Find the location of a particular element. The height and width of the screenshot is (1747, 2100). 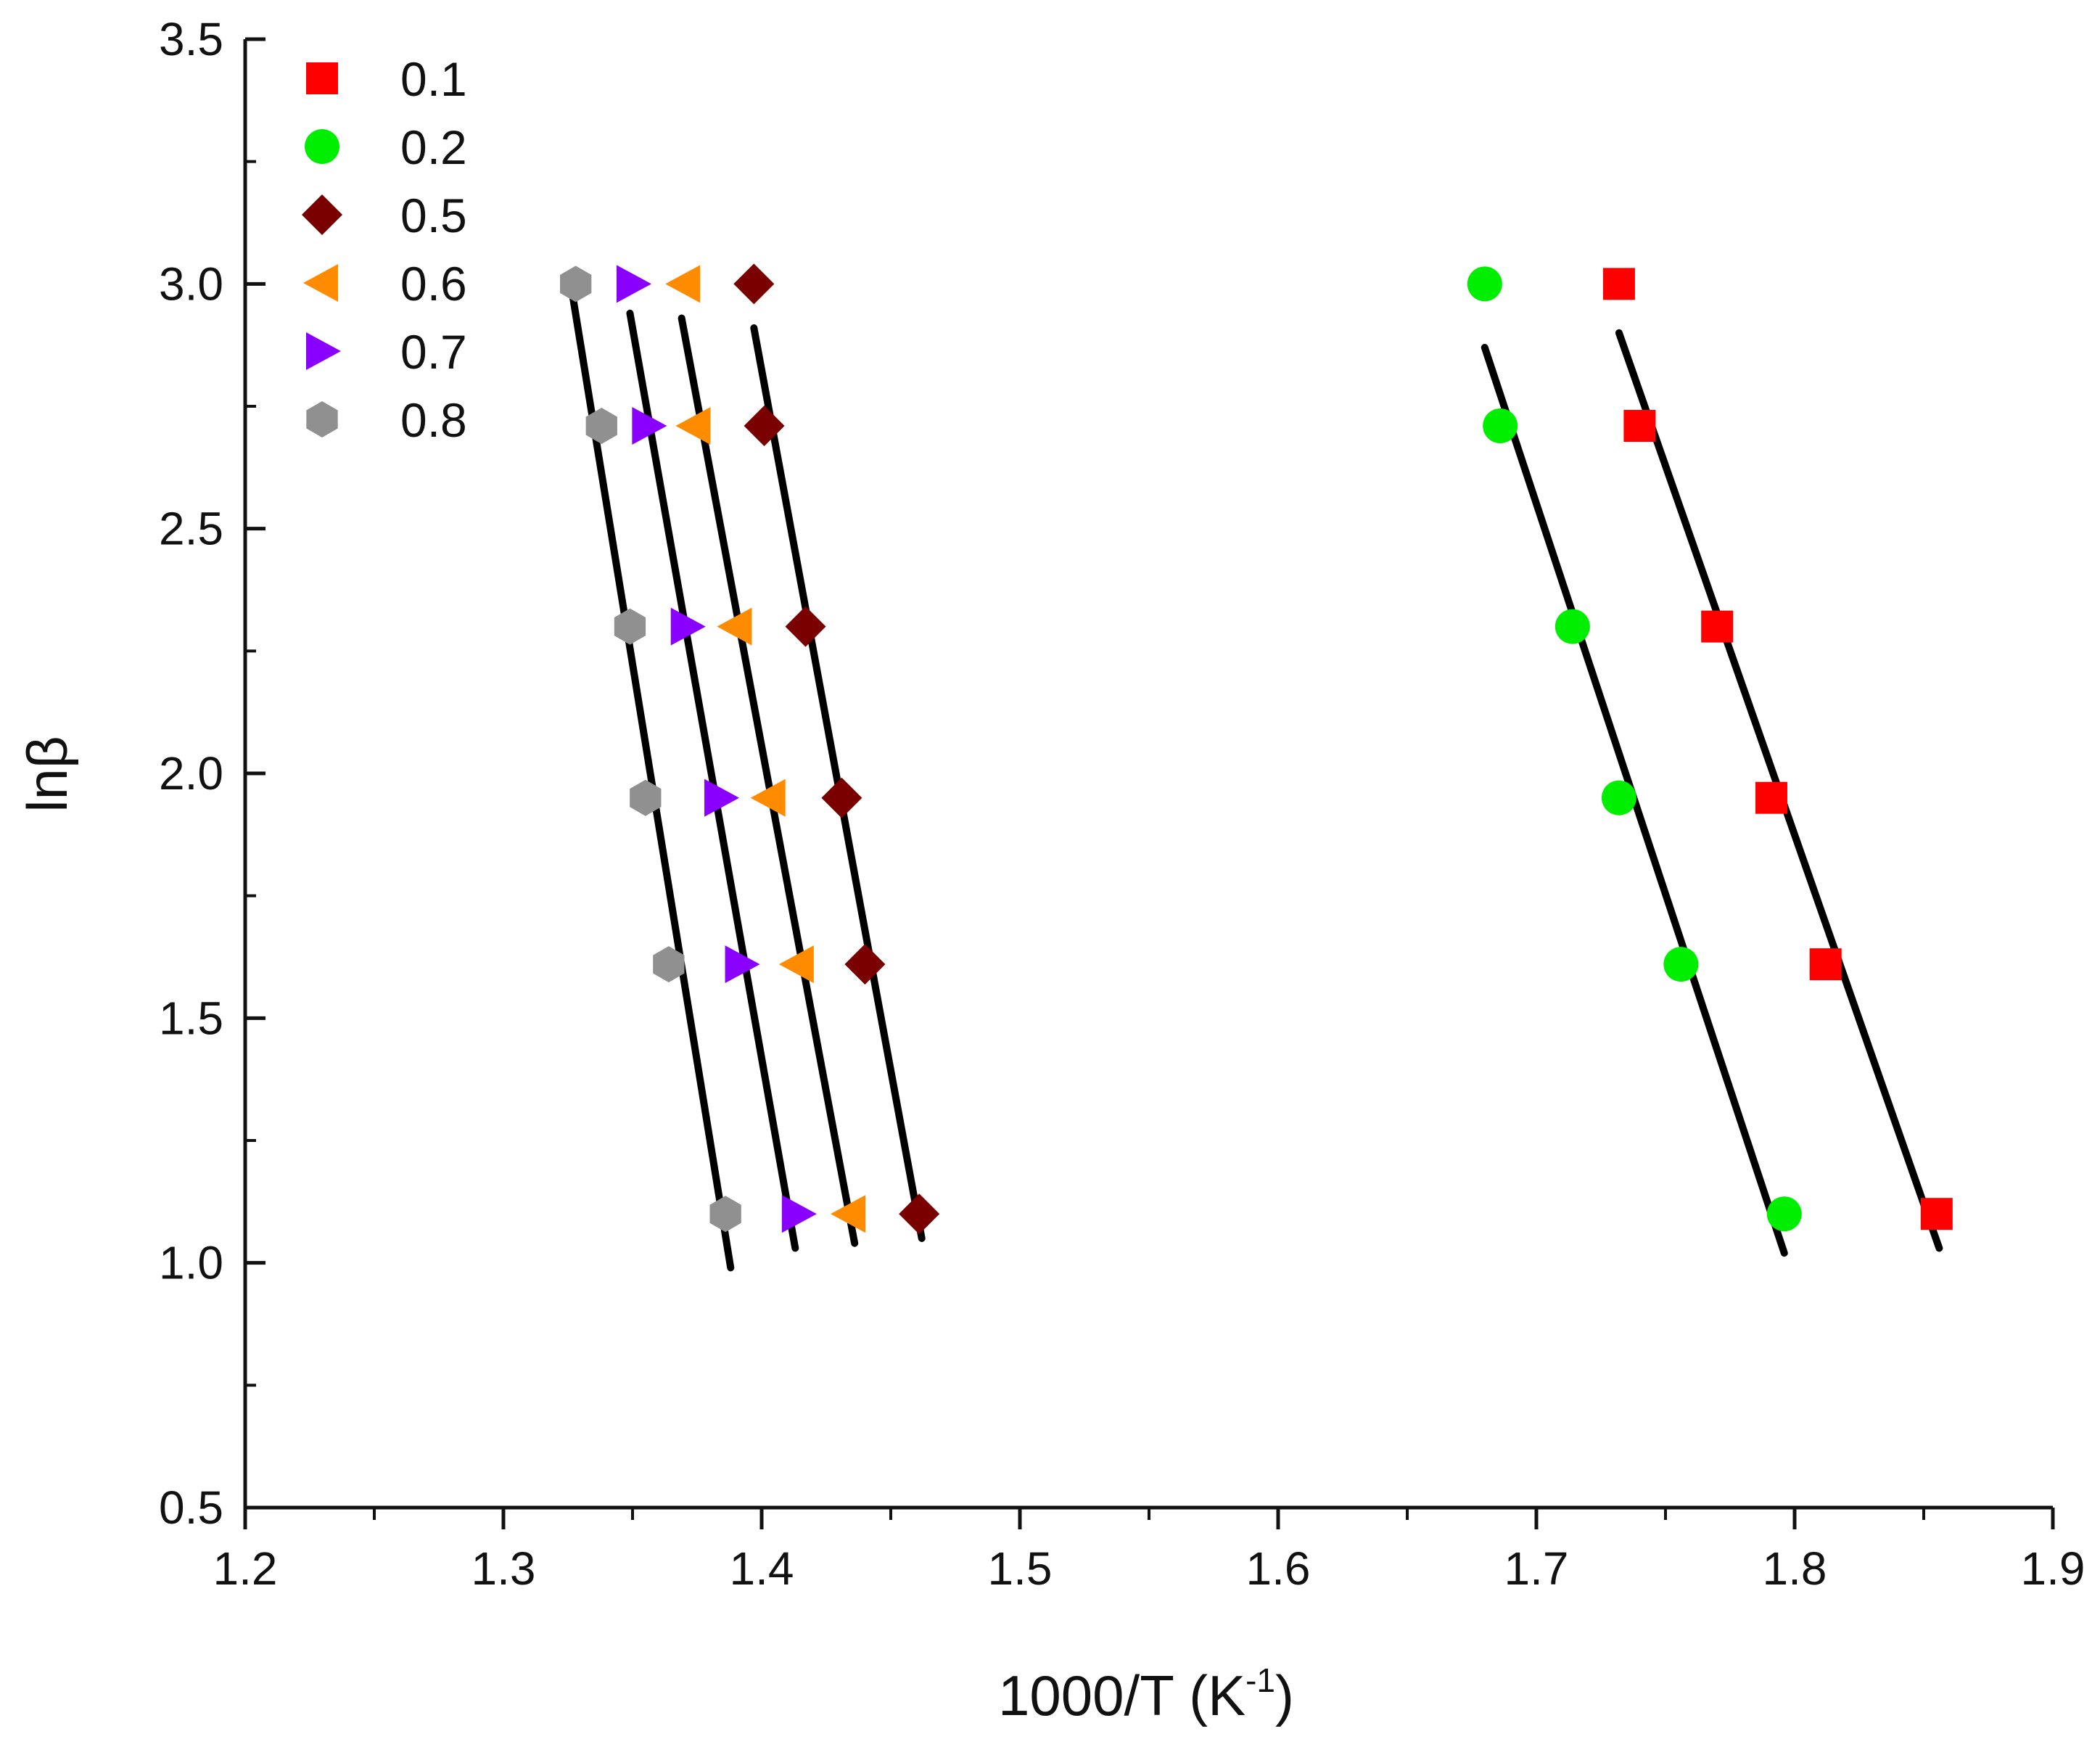

legend-label-0-5: 0.5 is located at coordinates (433, 215).